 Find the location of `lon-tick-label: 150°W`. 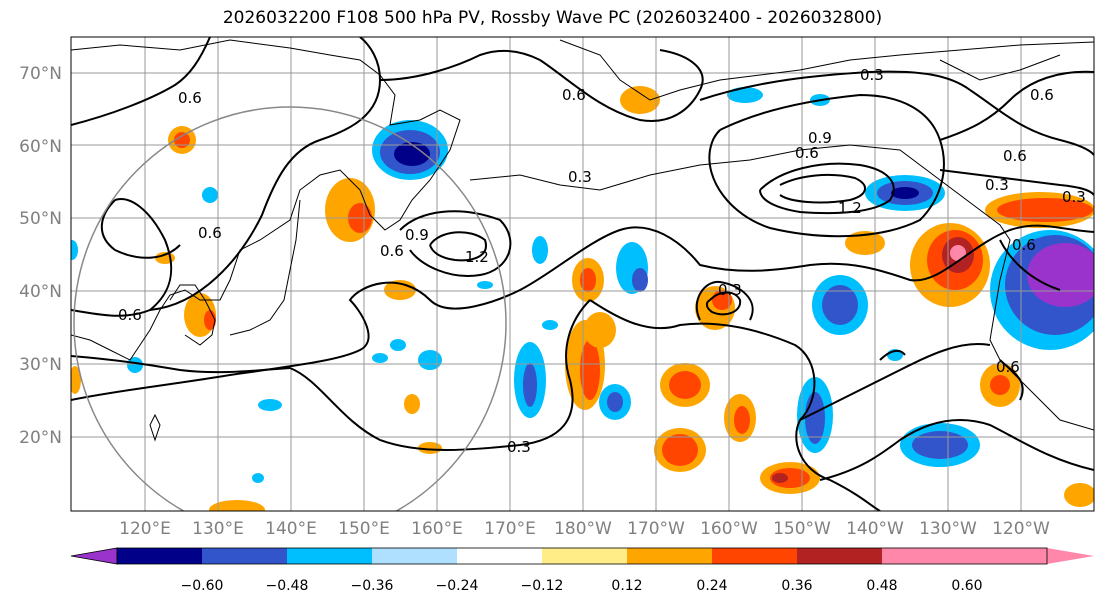

lon-tick-label: 150°W is located at coordinates (802, 529).